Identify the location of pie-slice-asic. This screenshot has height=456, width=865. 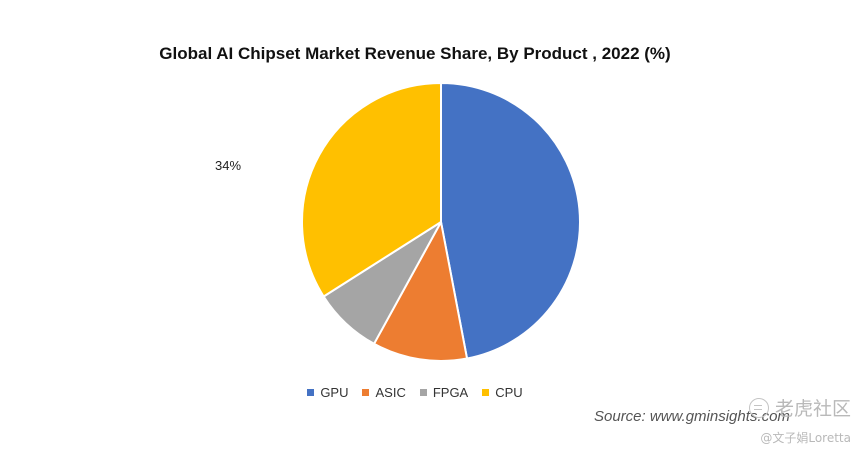
(420, 290).